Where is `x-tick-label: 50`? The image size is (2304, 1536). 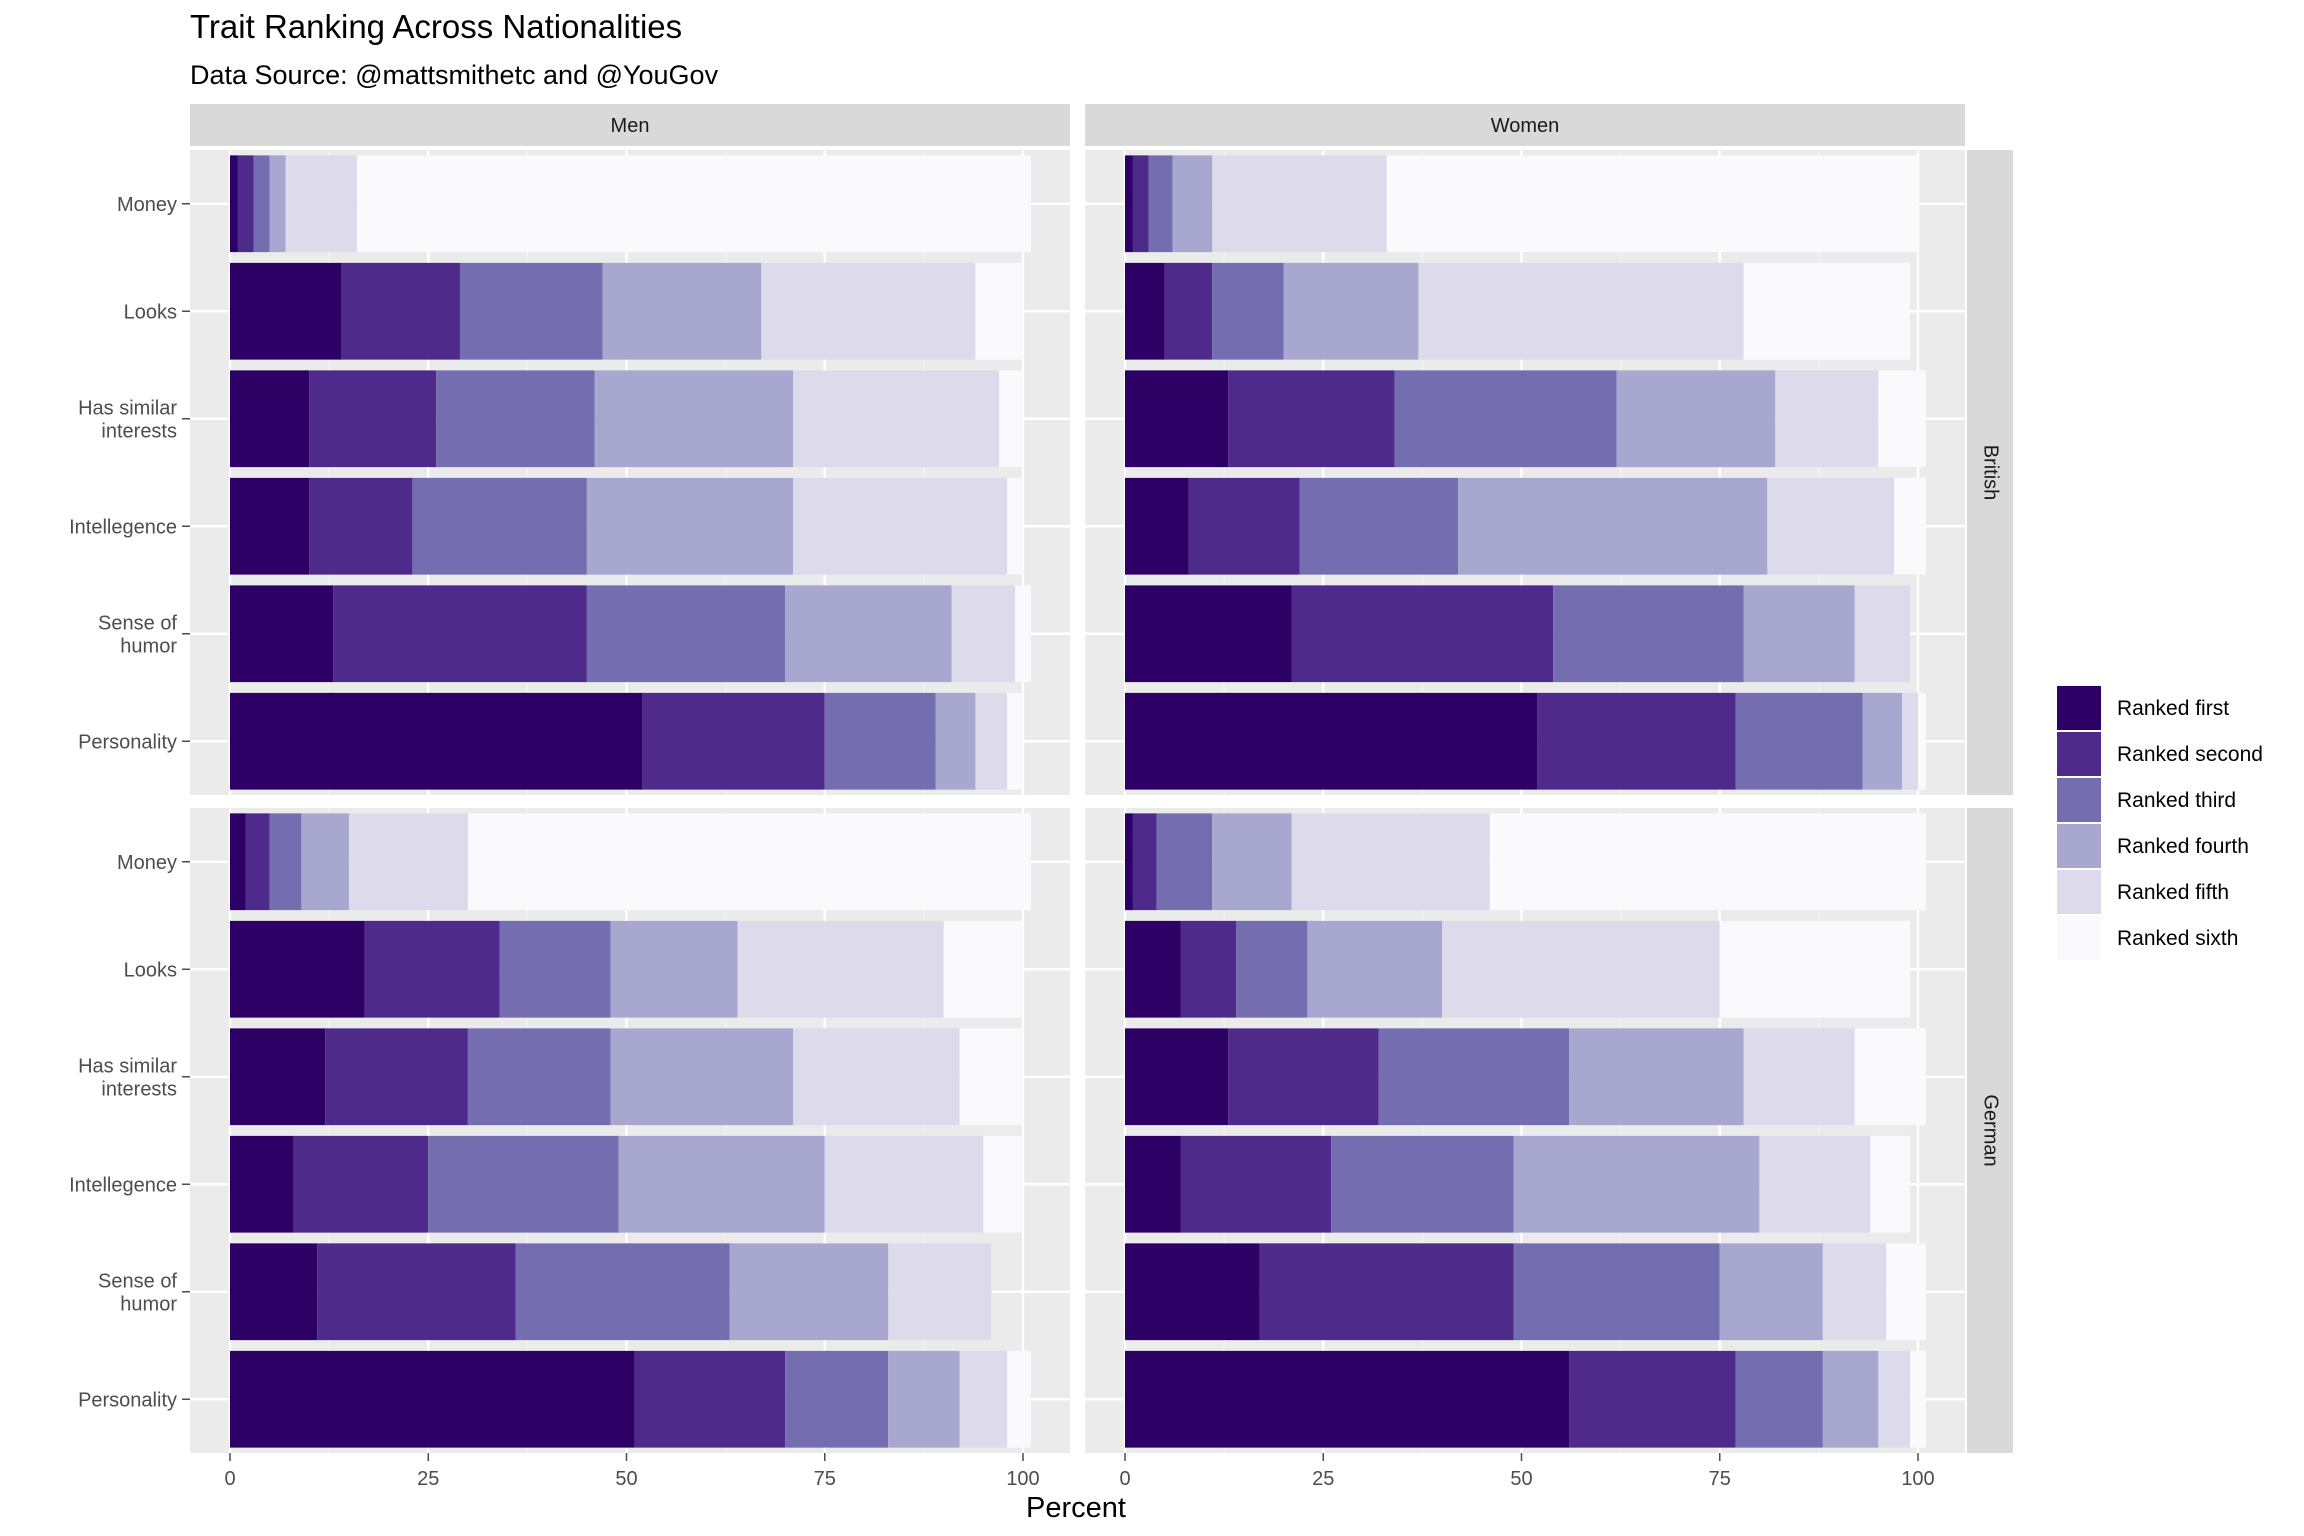 x-tick-label: 50 is located at coordinates (1521, 1479).